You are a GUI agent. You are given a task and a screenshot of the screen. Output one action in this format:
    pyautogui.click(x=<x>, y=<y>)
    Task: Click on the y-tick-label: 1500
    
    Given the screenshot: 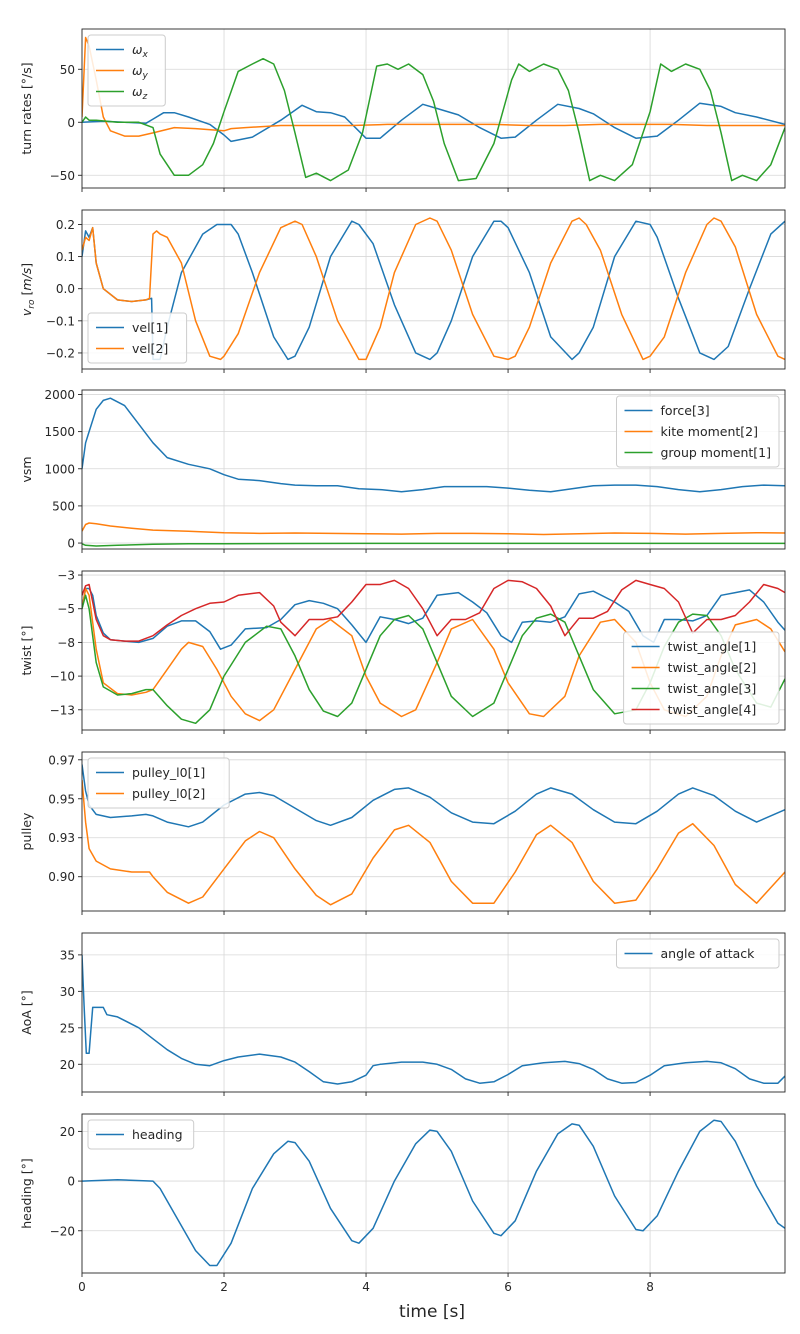 What is the action you would take?
    pyautogui.click(x=59, y=432)
    